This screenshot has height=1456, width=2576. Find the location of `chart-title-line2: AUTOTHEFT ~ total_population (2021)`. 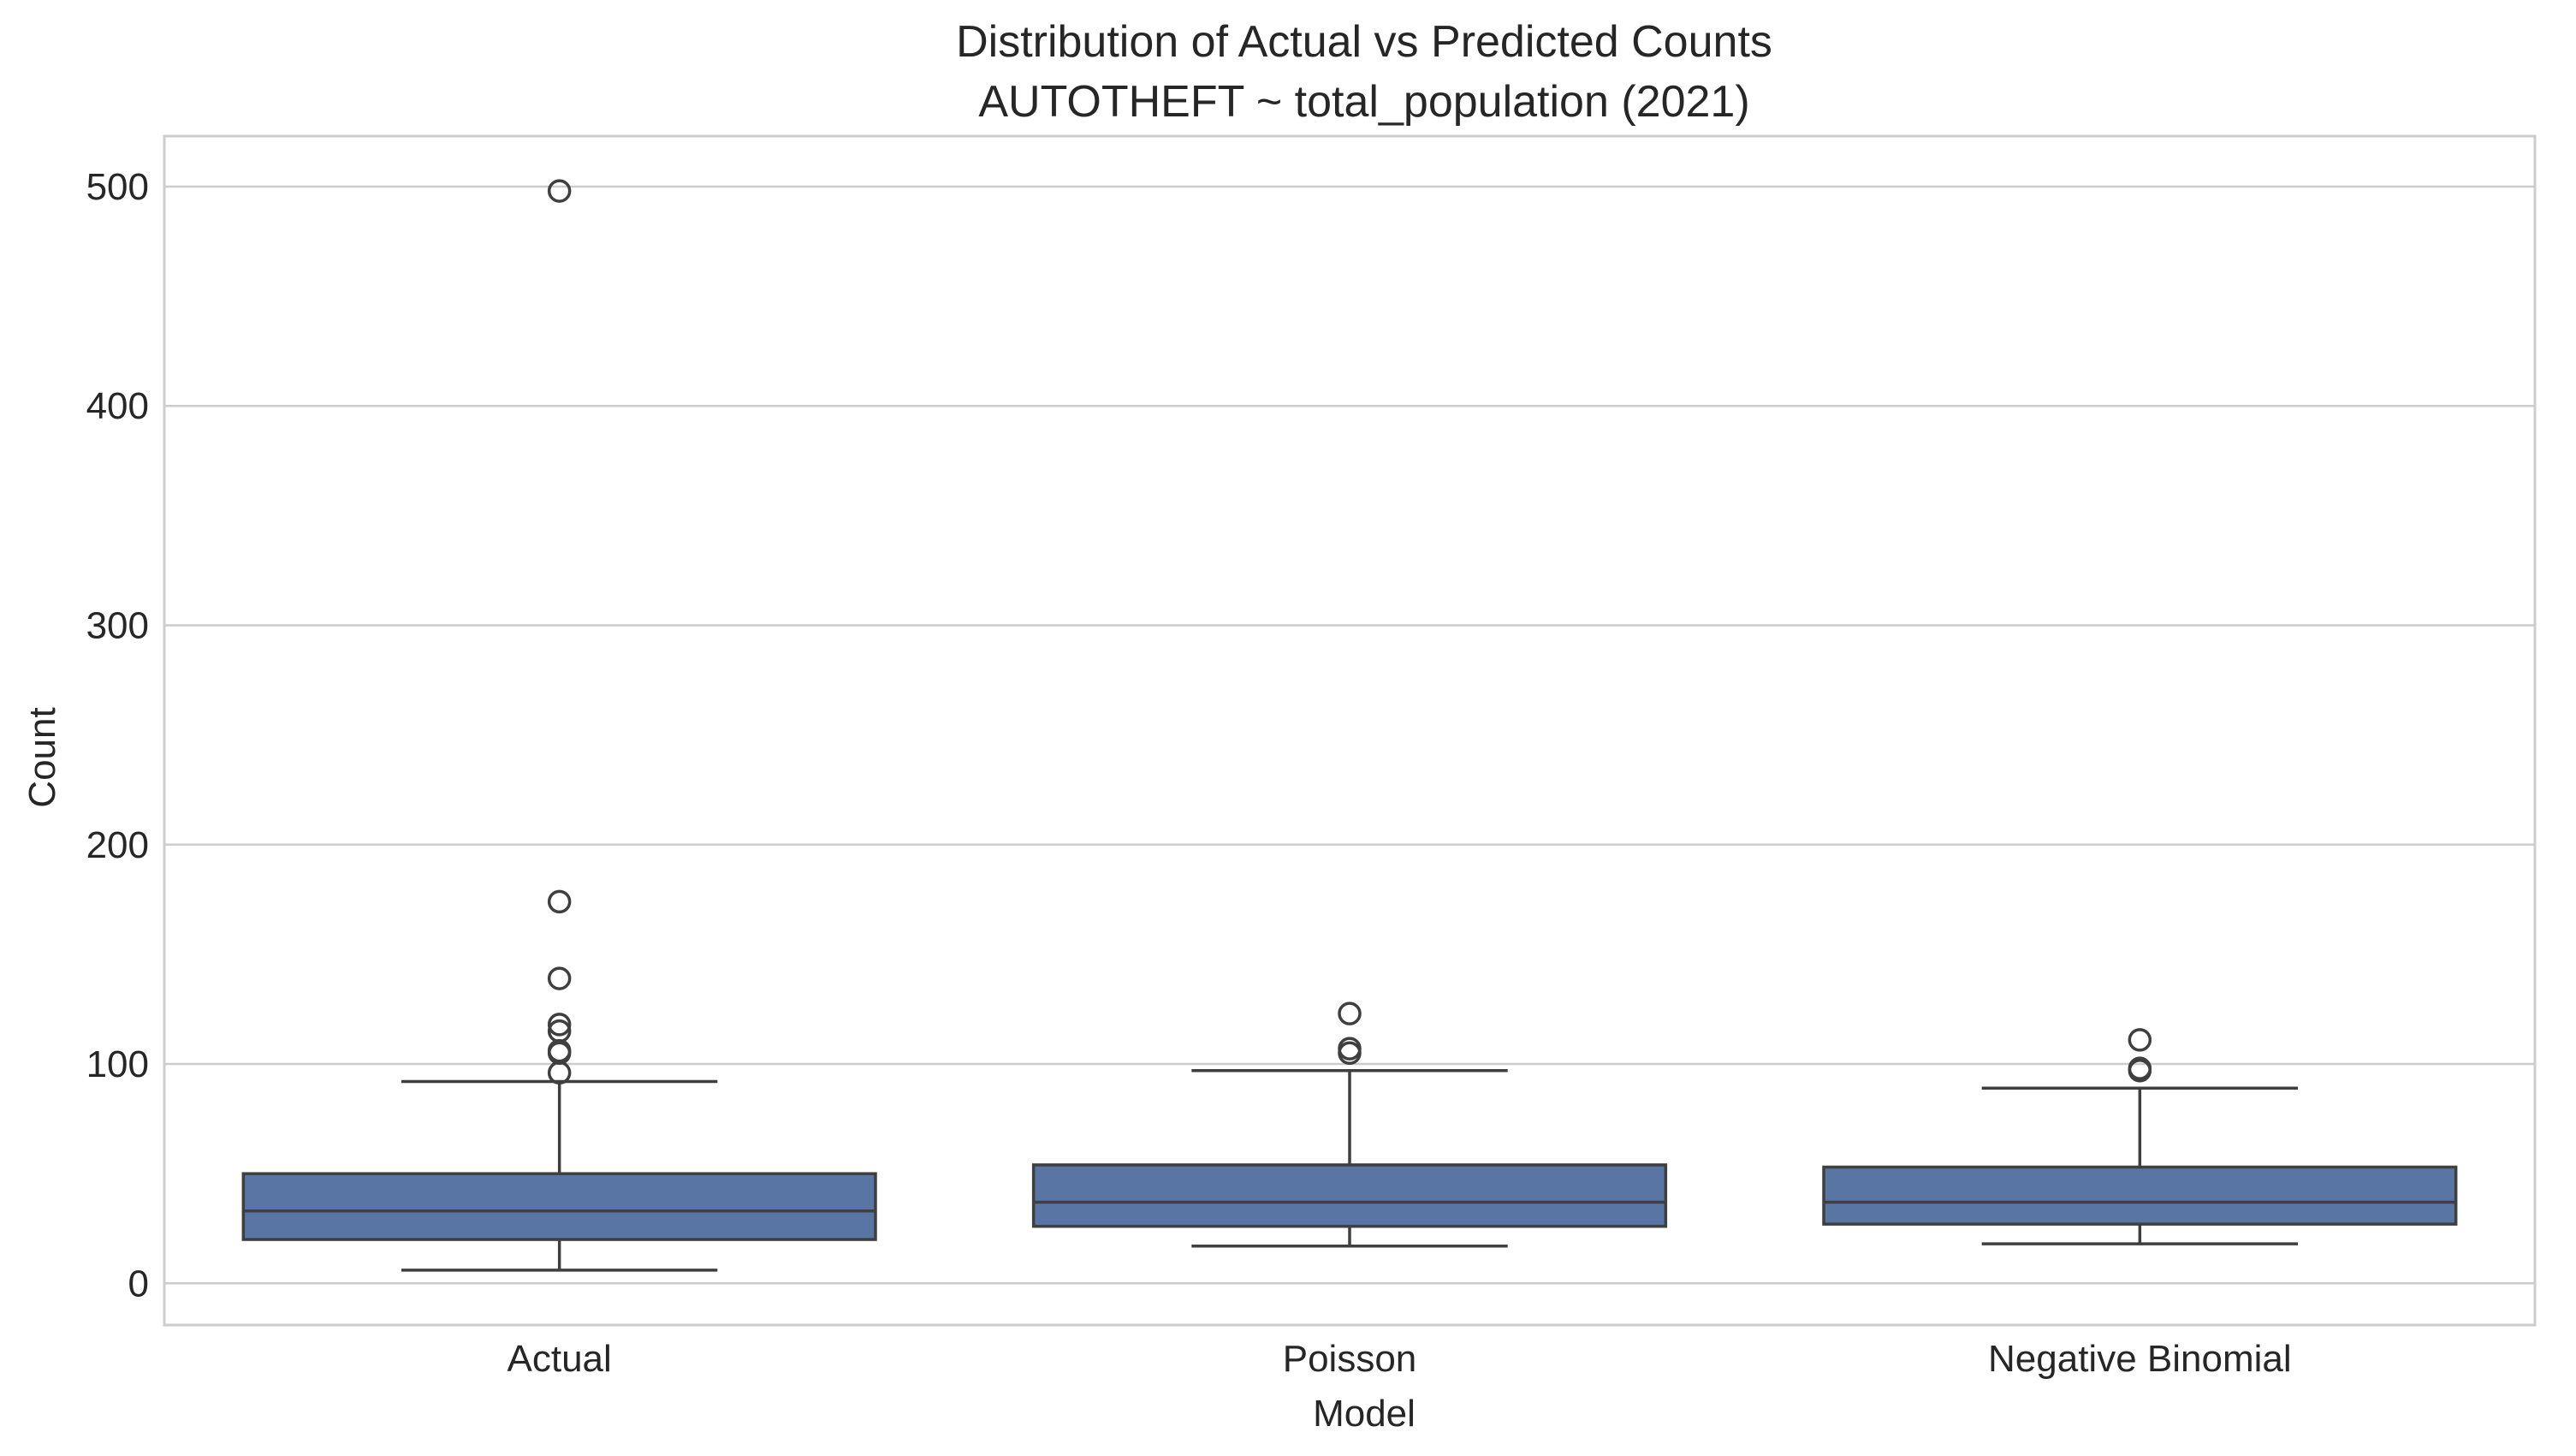

chart-title-line2: AUTOTHEFT ~ total_population (2021) is located at coordinates (1363, 102).